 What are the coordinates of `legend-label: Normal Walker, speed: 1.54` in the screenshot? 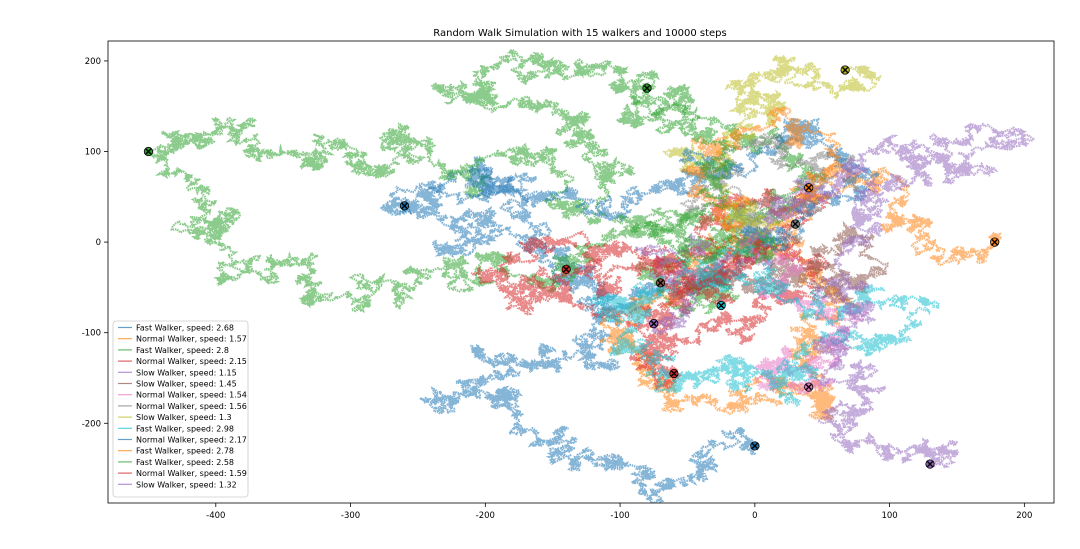 It's located at (191, 395).